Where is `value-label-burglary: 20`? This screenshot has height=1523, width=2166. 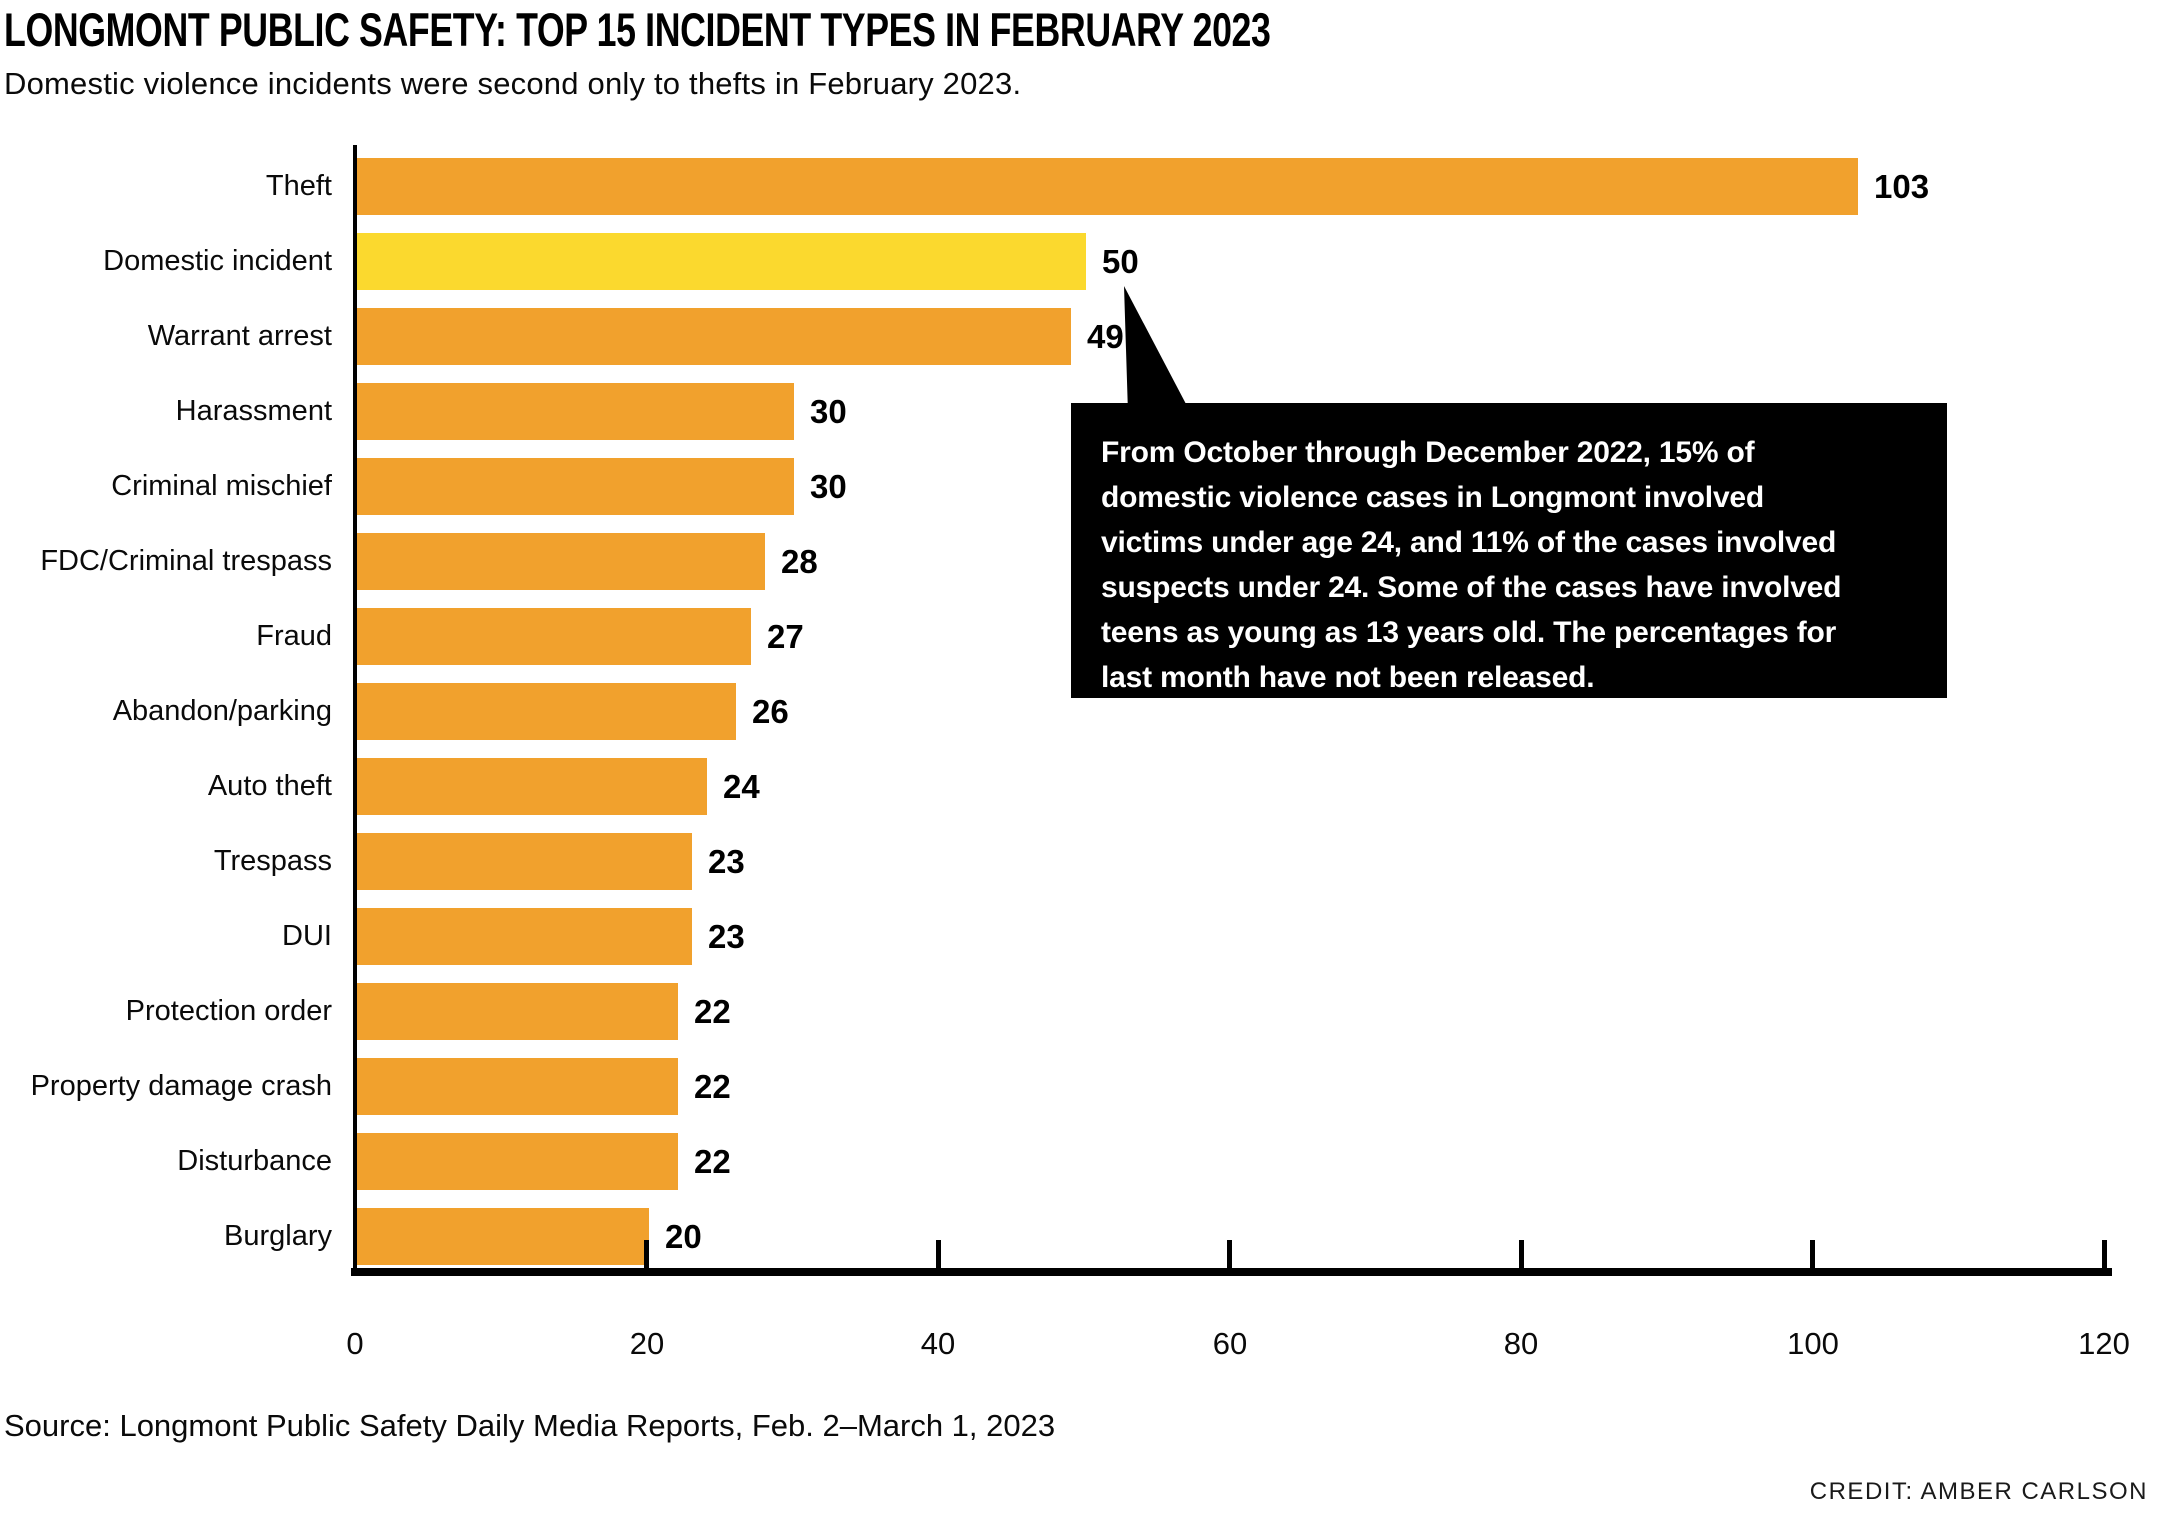
value-label-burglary: 20 is located at coordinates (683, 1236).